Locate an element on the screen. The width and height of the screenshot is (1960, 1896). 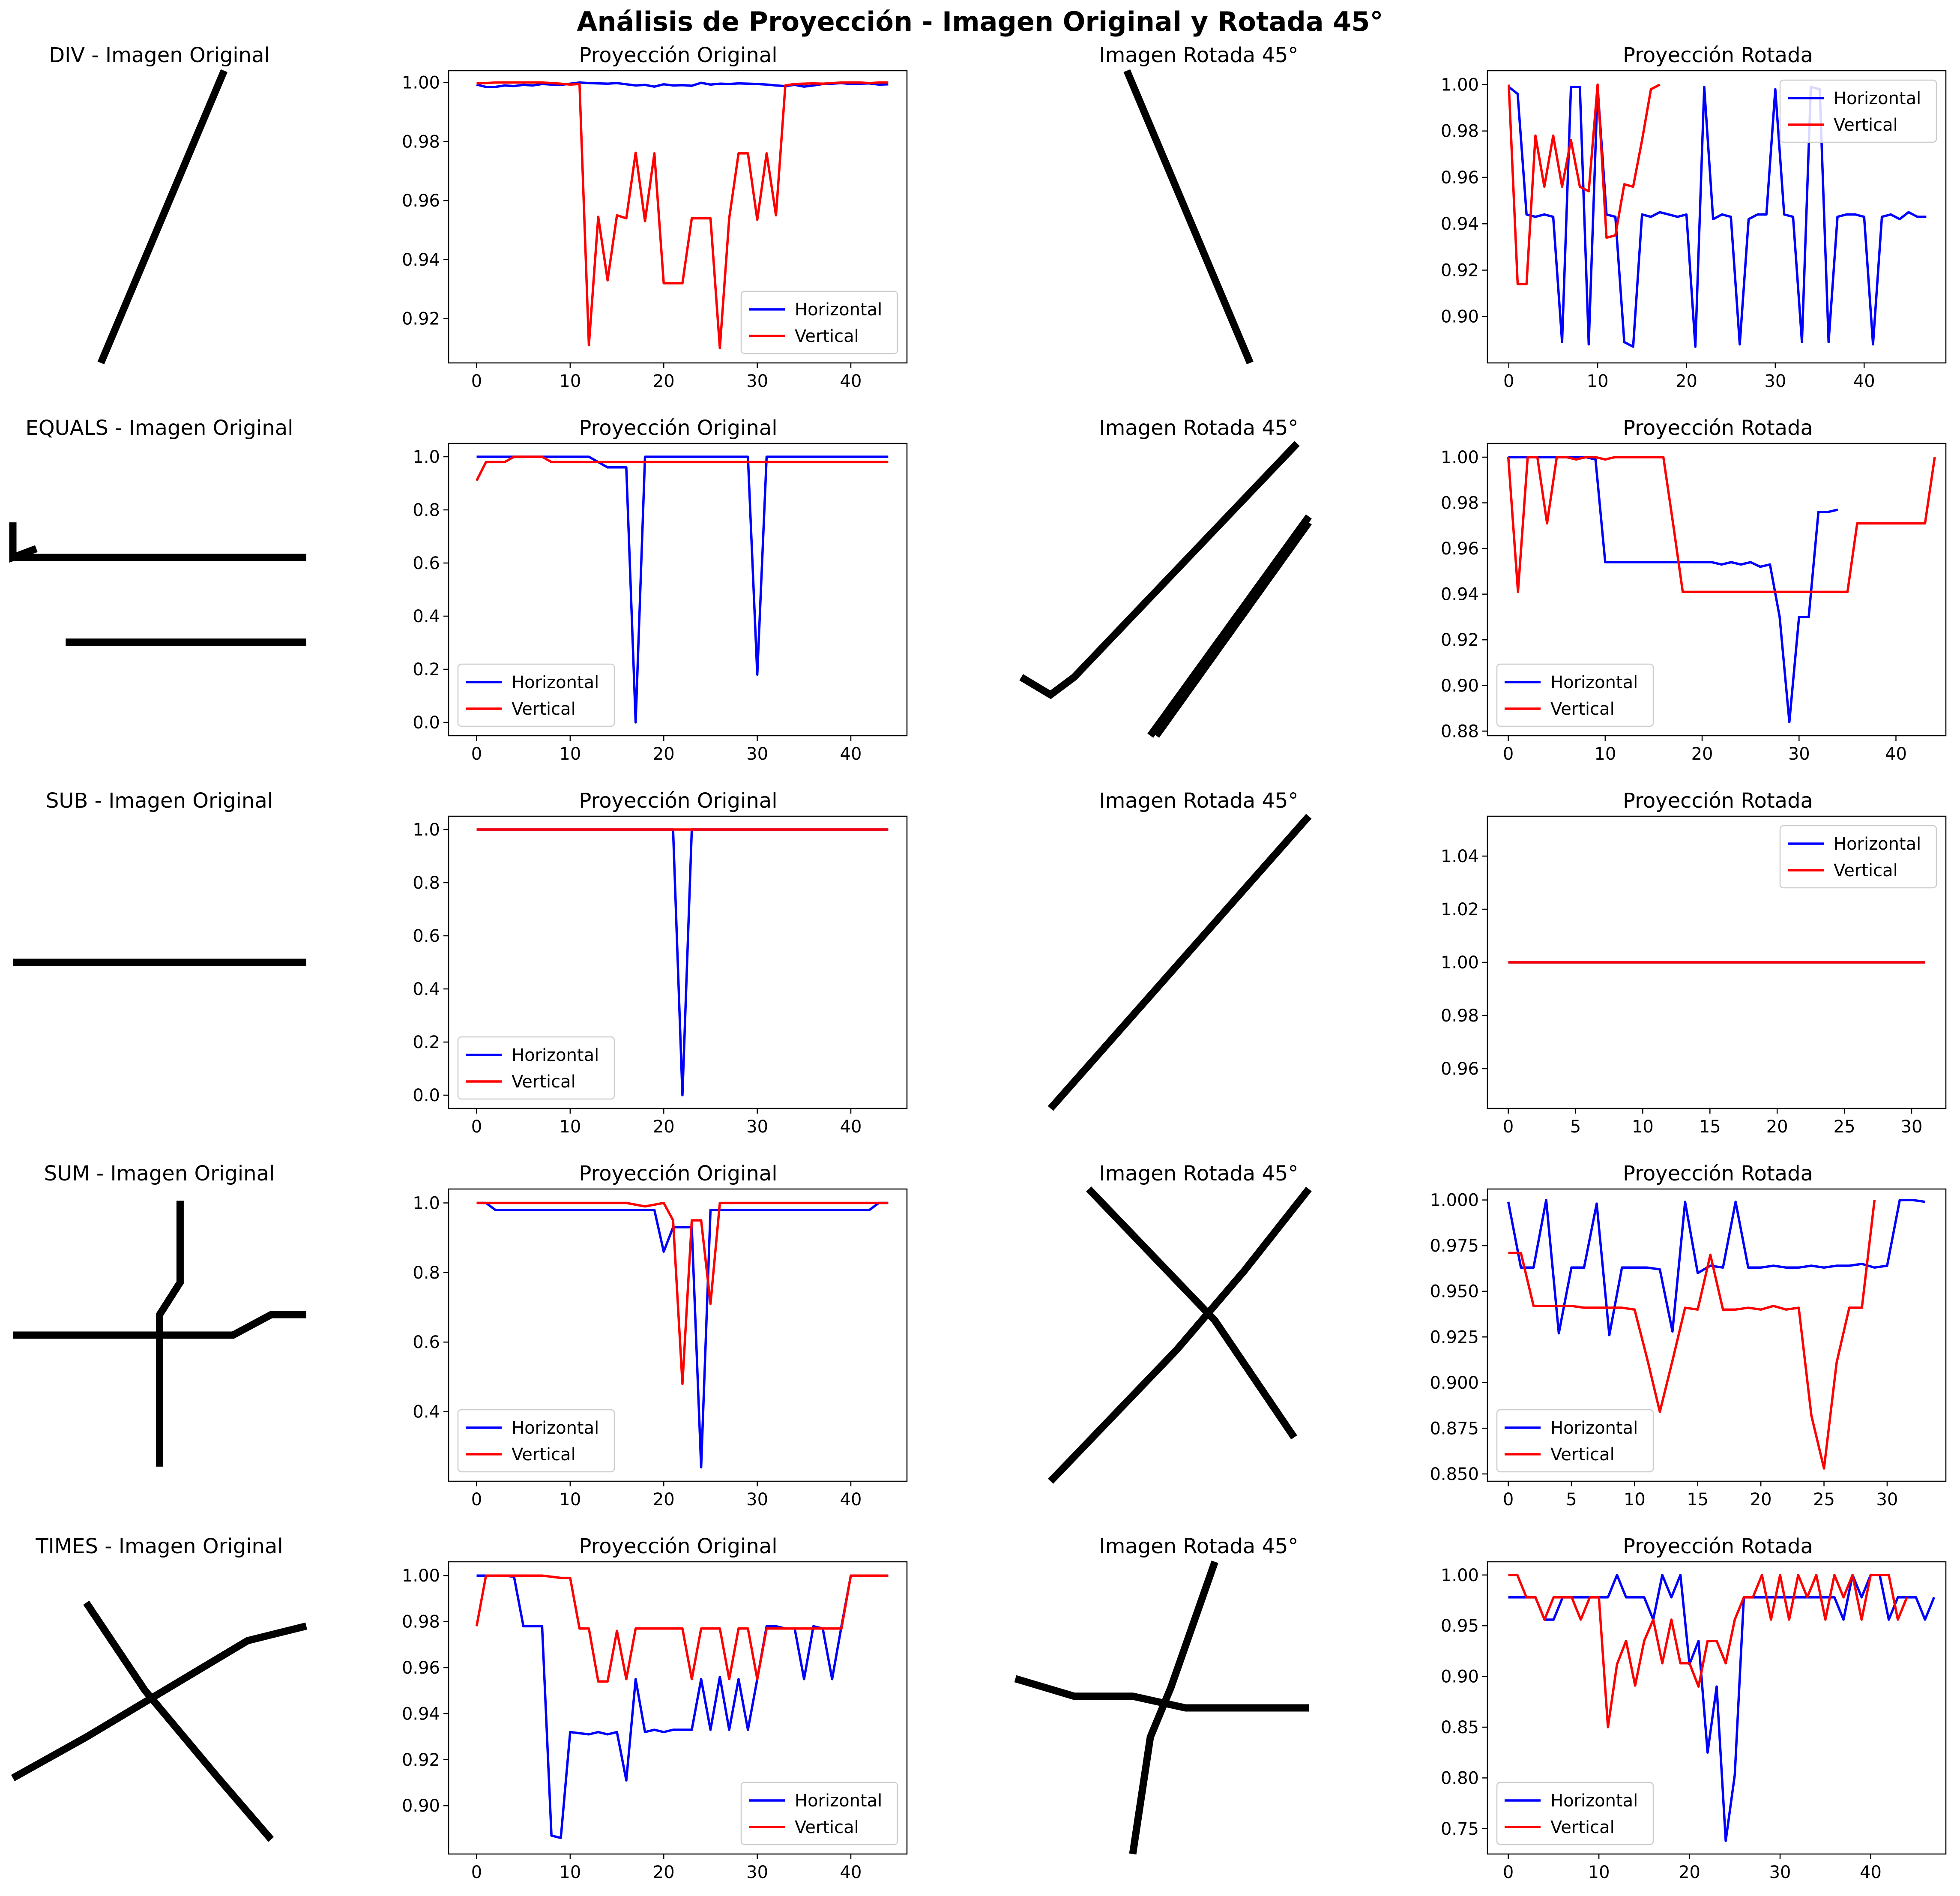
x-tick-label: 0 is located at coordinates (476, 754).